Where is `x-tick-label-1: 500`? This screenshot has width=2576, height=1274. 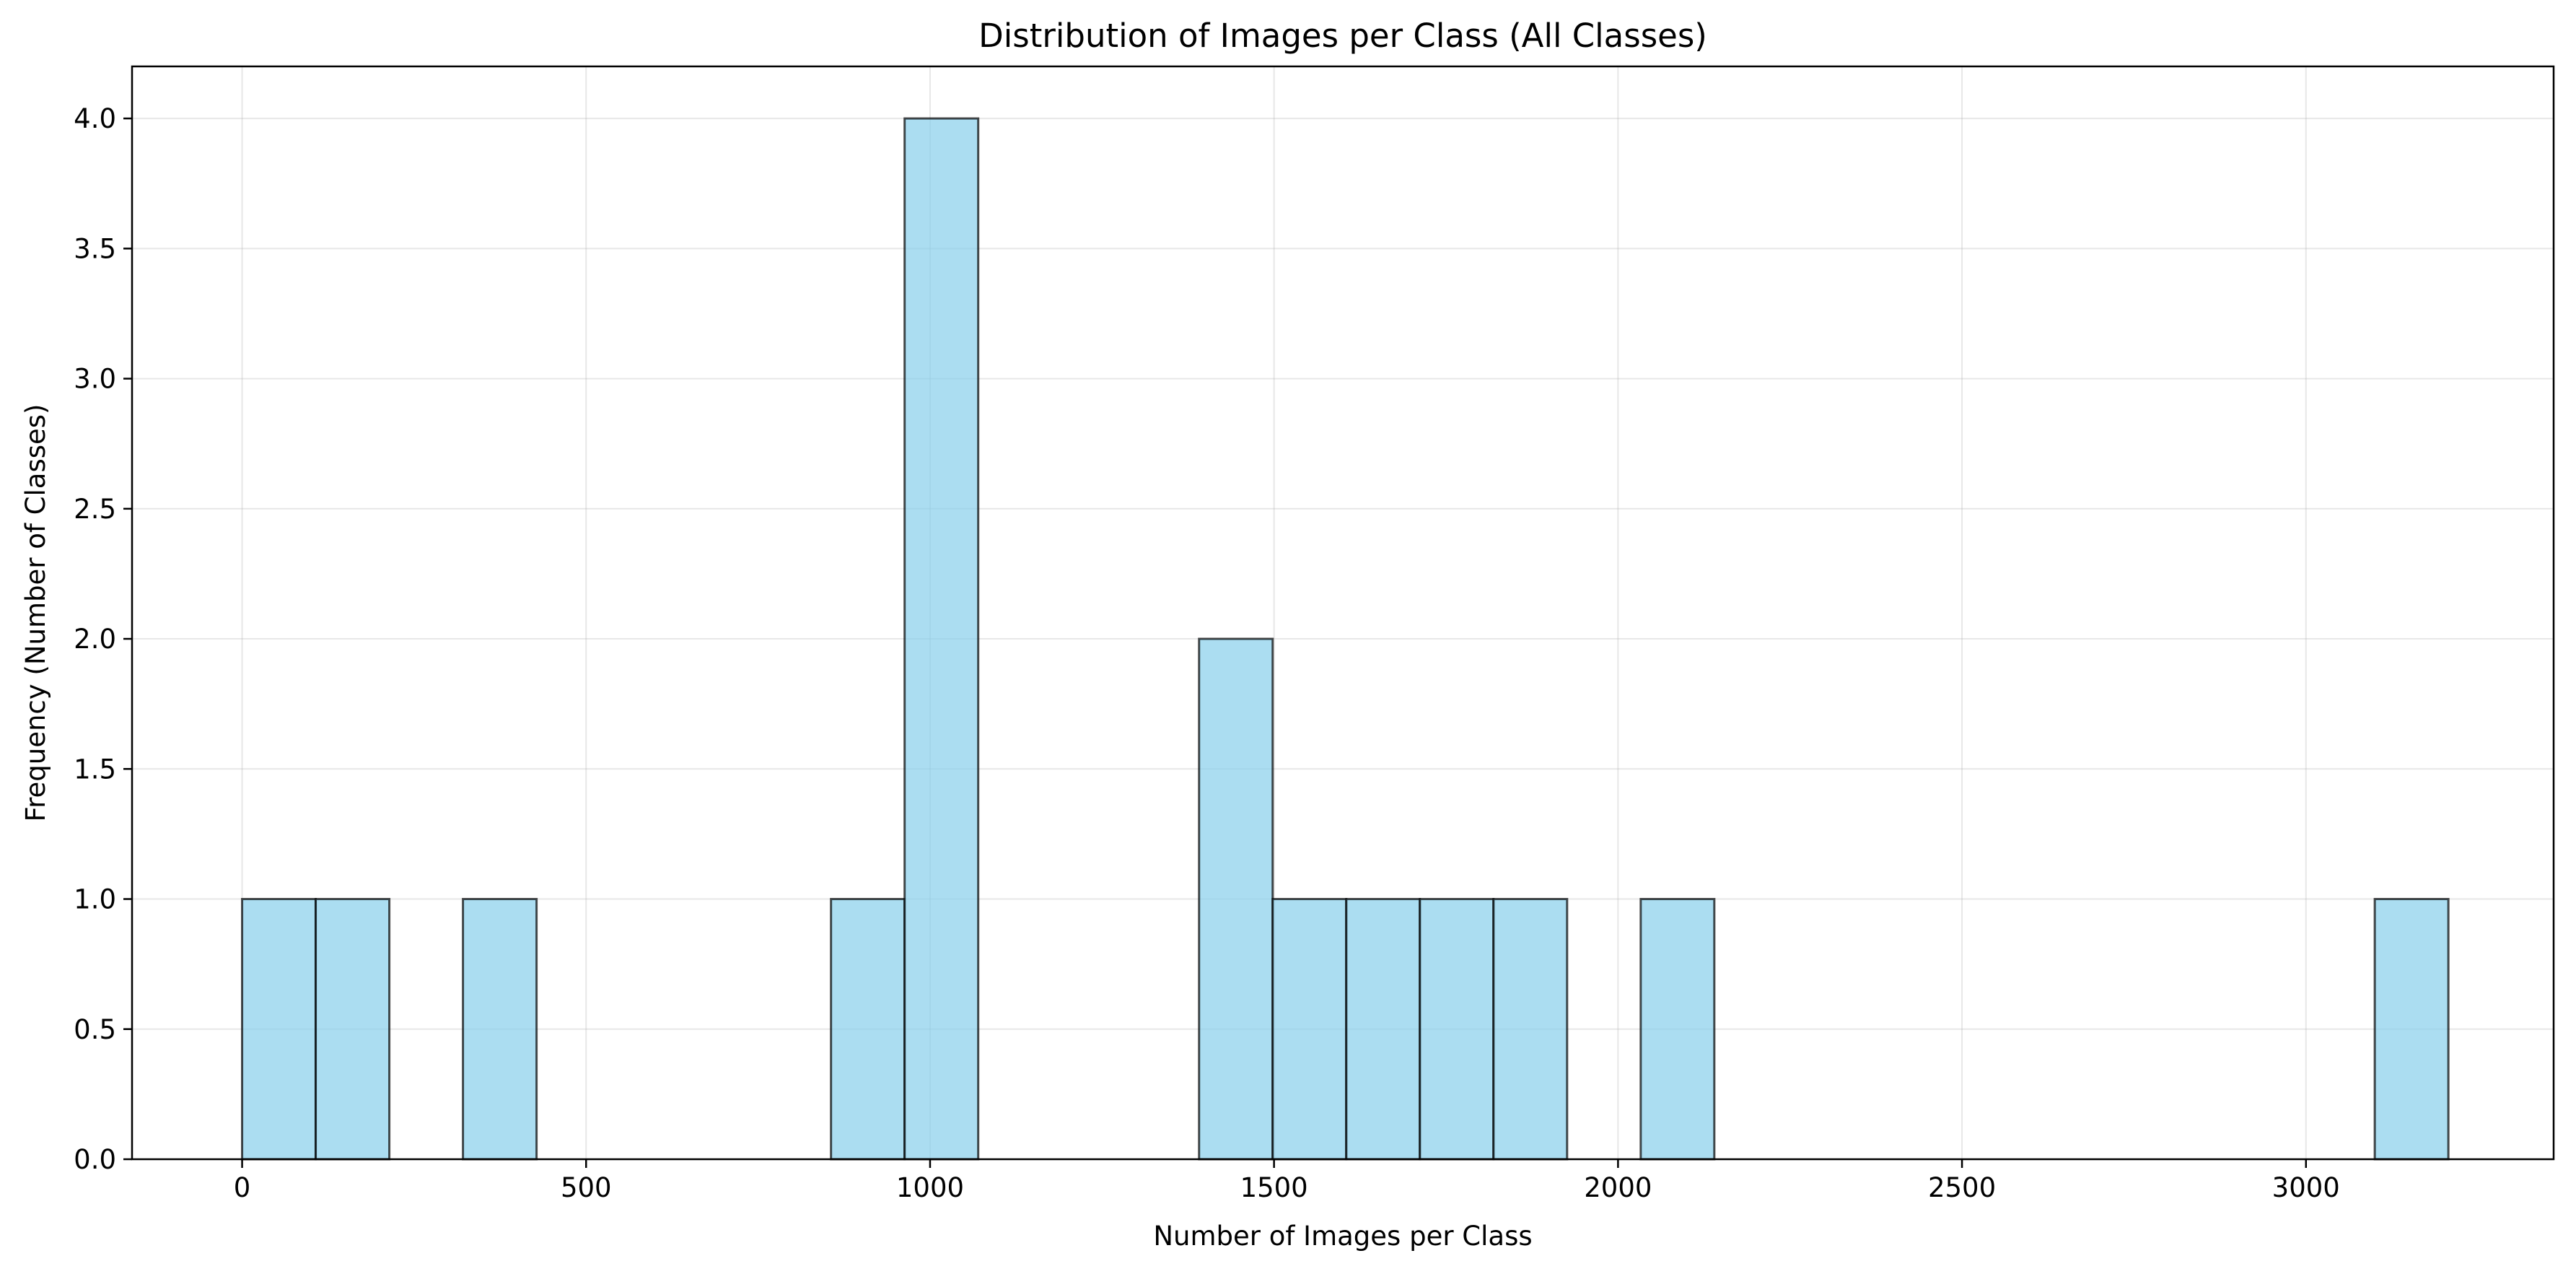 x-tick-label-1: 500 is located at coordinates (586, 1187).